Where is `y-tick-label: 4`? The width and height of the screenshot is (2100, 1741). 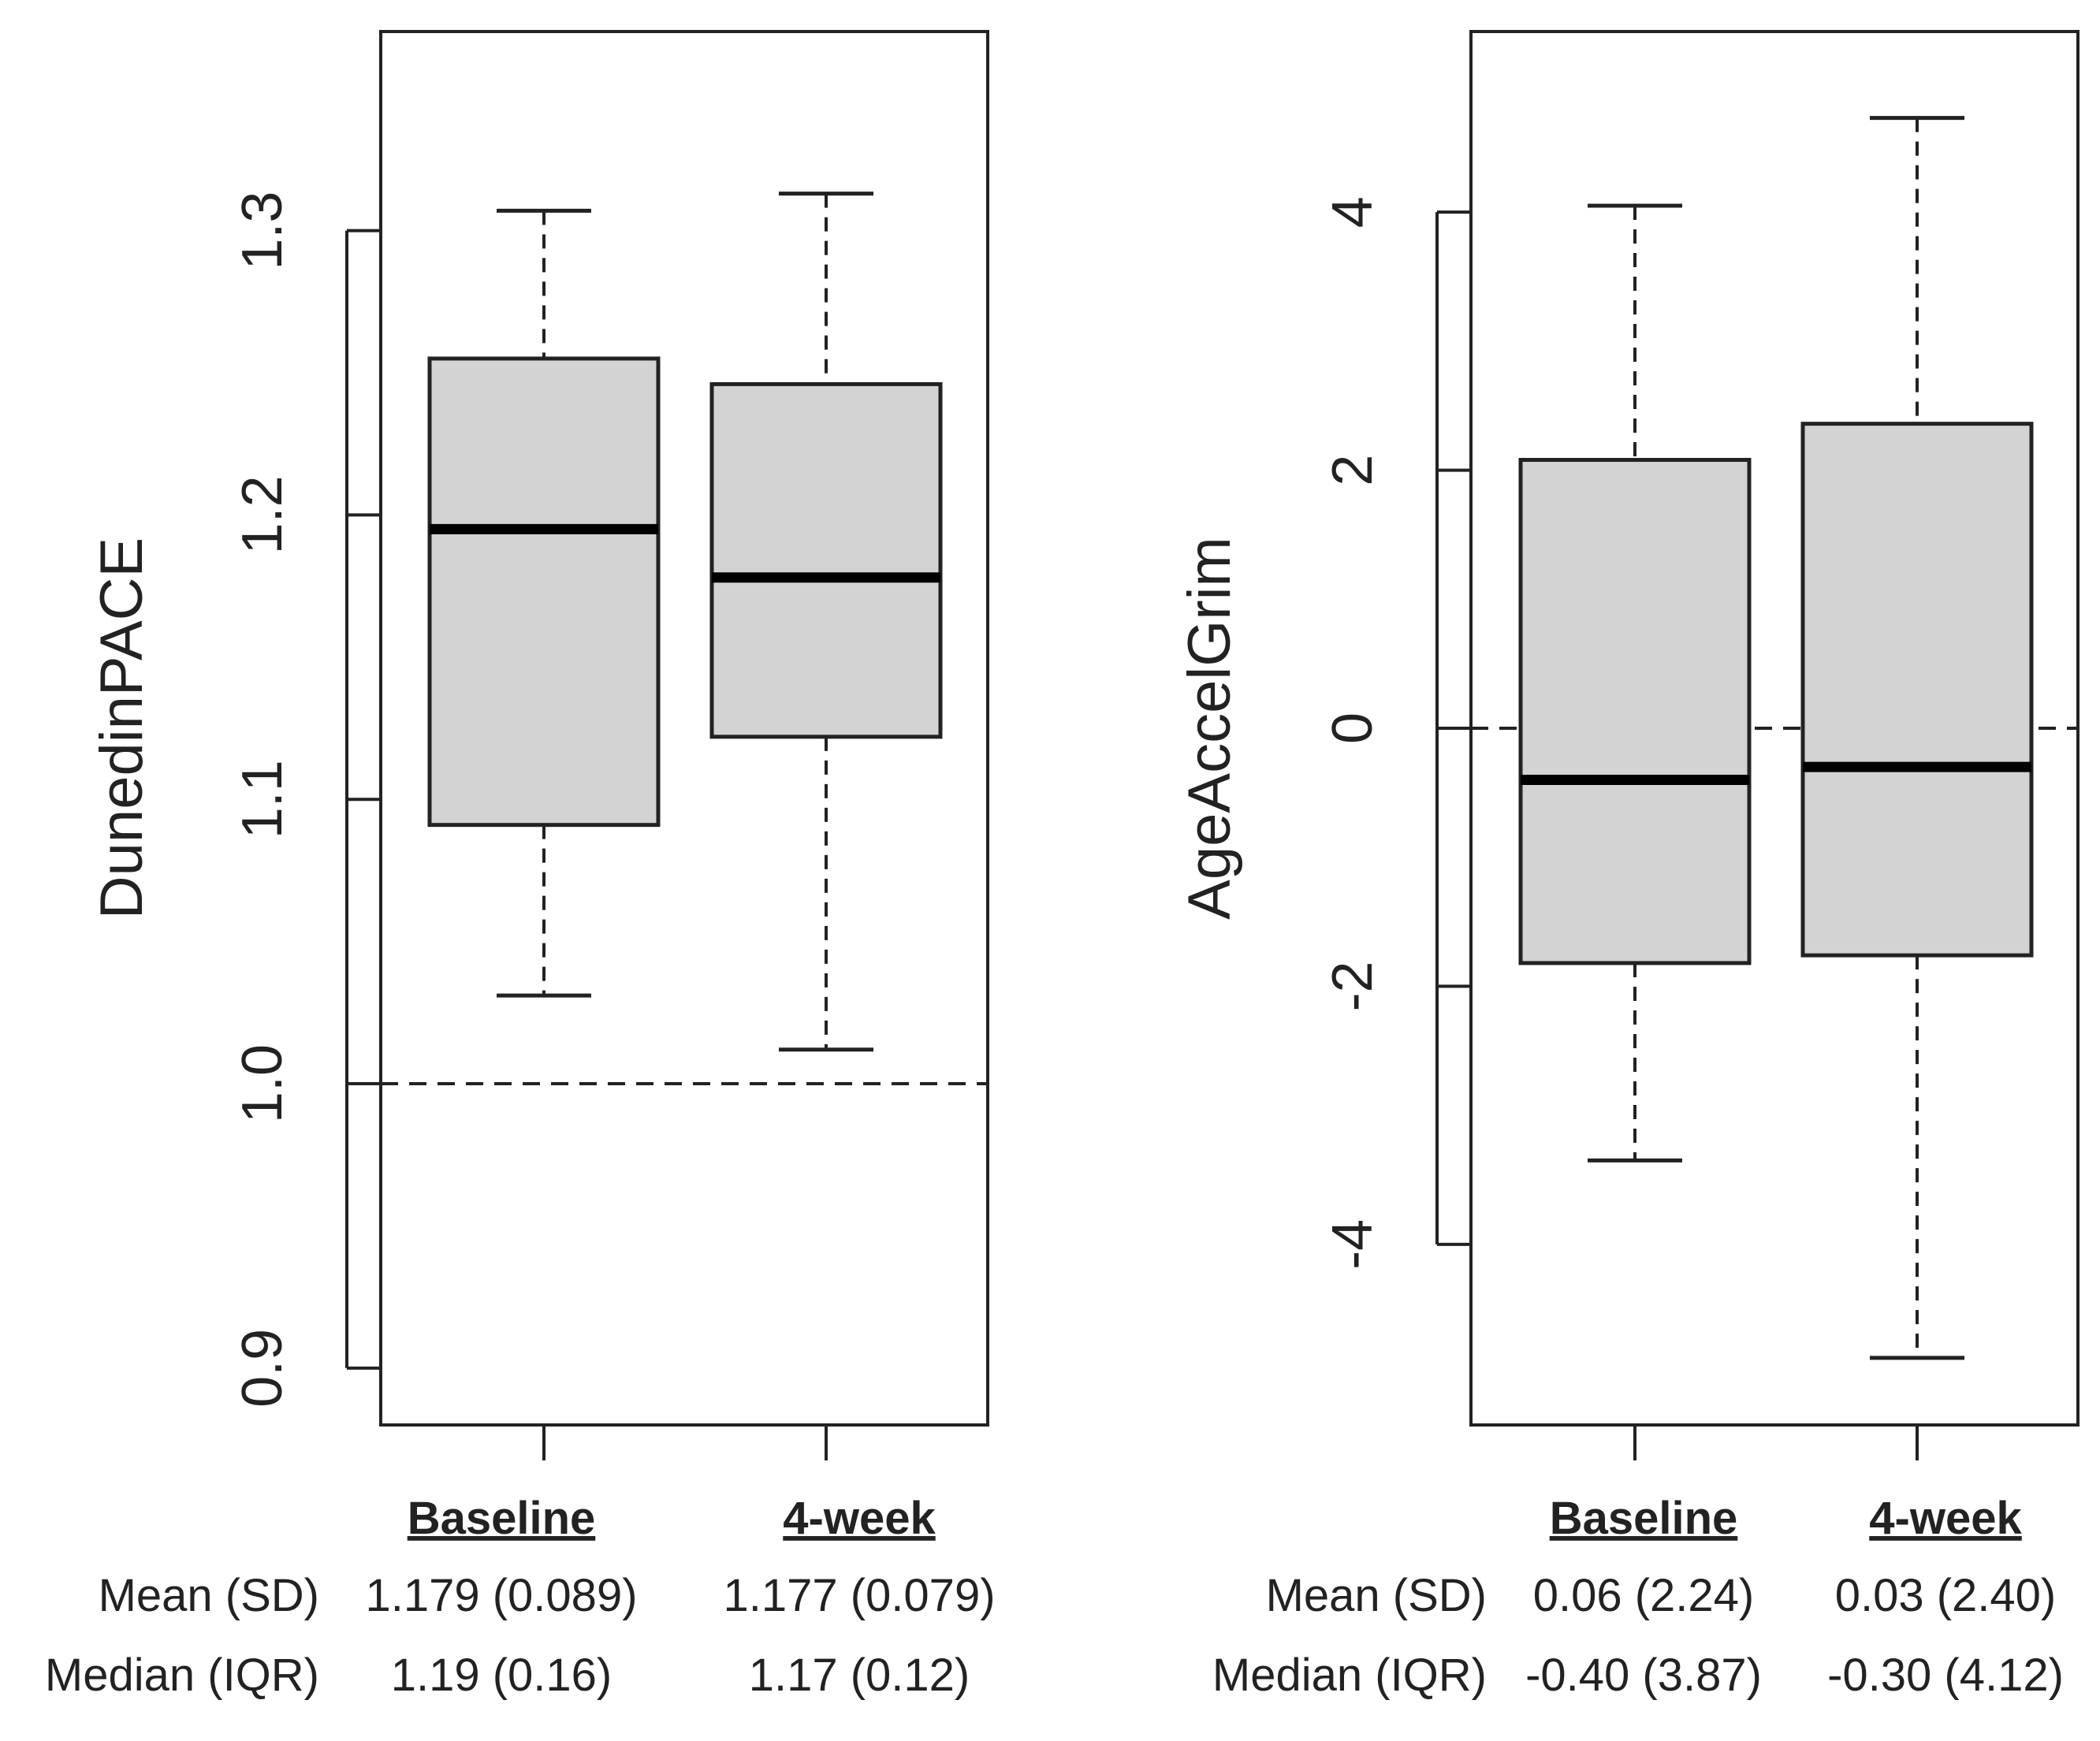
y-tick-label: 4 is located at coordinates (1352, 212).